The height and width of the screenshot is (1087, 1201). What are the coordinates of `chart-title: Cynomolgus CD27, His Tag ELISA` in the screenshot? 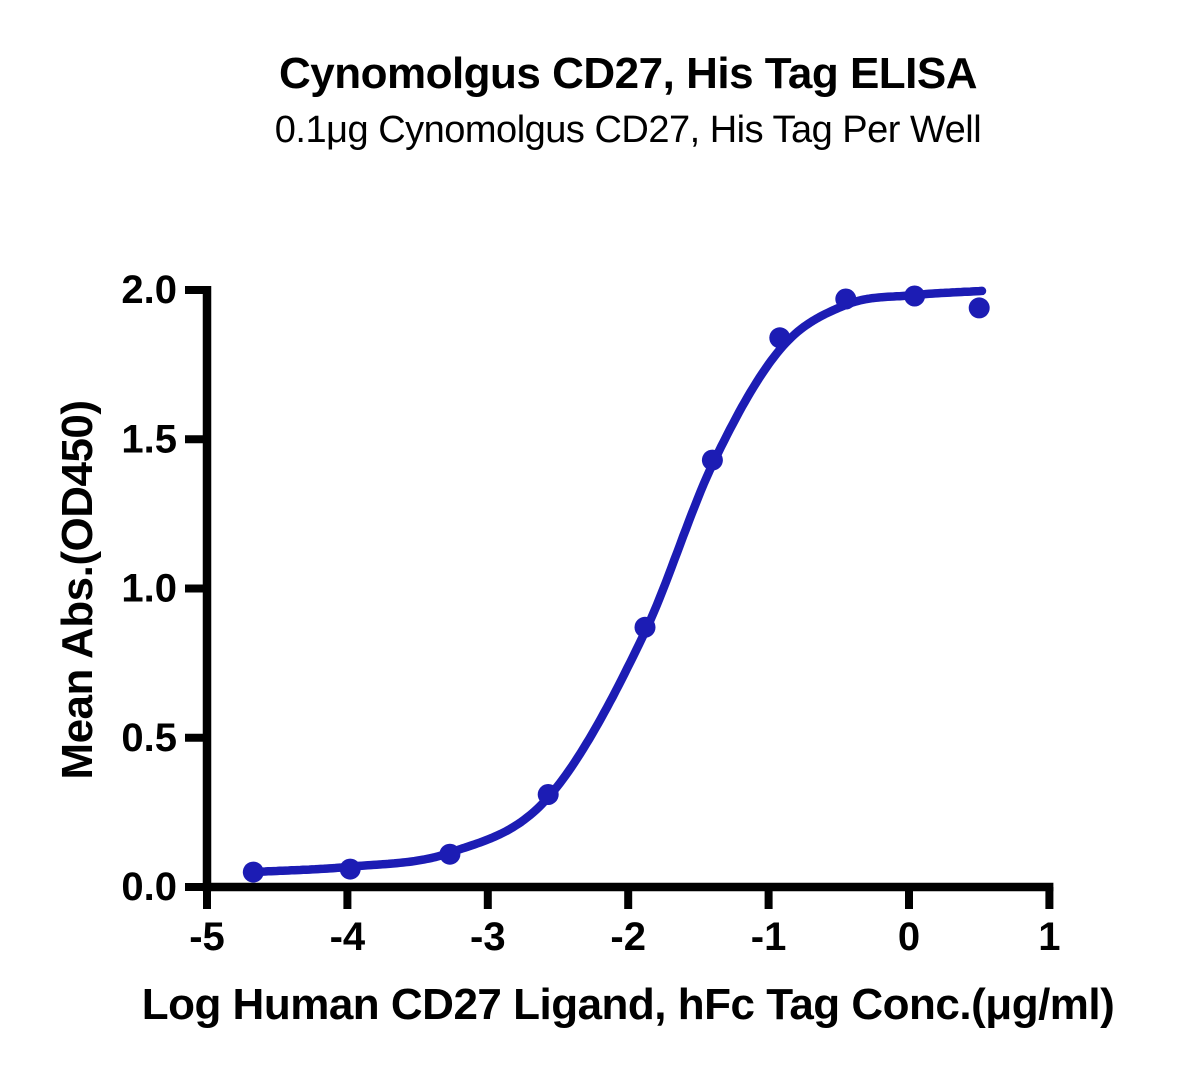 It's located at (628, 73).